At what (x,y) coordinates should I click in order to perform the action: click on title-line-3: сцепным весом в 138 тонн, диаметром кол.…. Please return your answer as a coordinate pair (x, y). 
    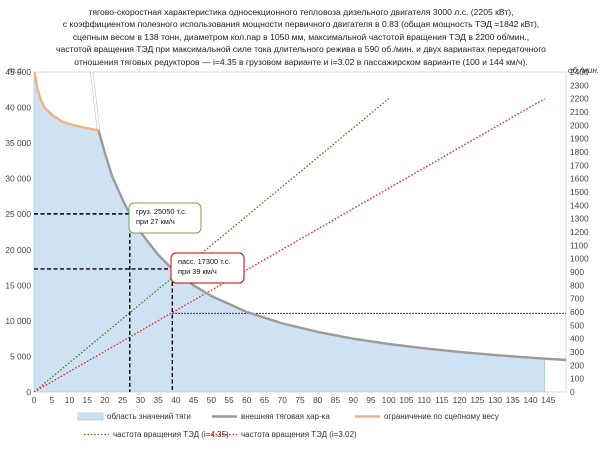
    Looking at the image, I should click on (301, 36).